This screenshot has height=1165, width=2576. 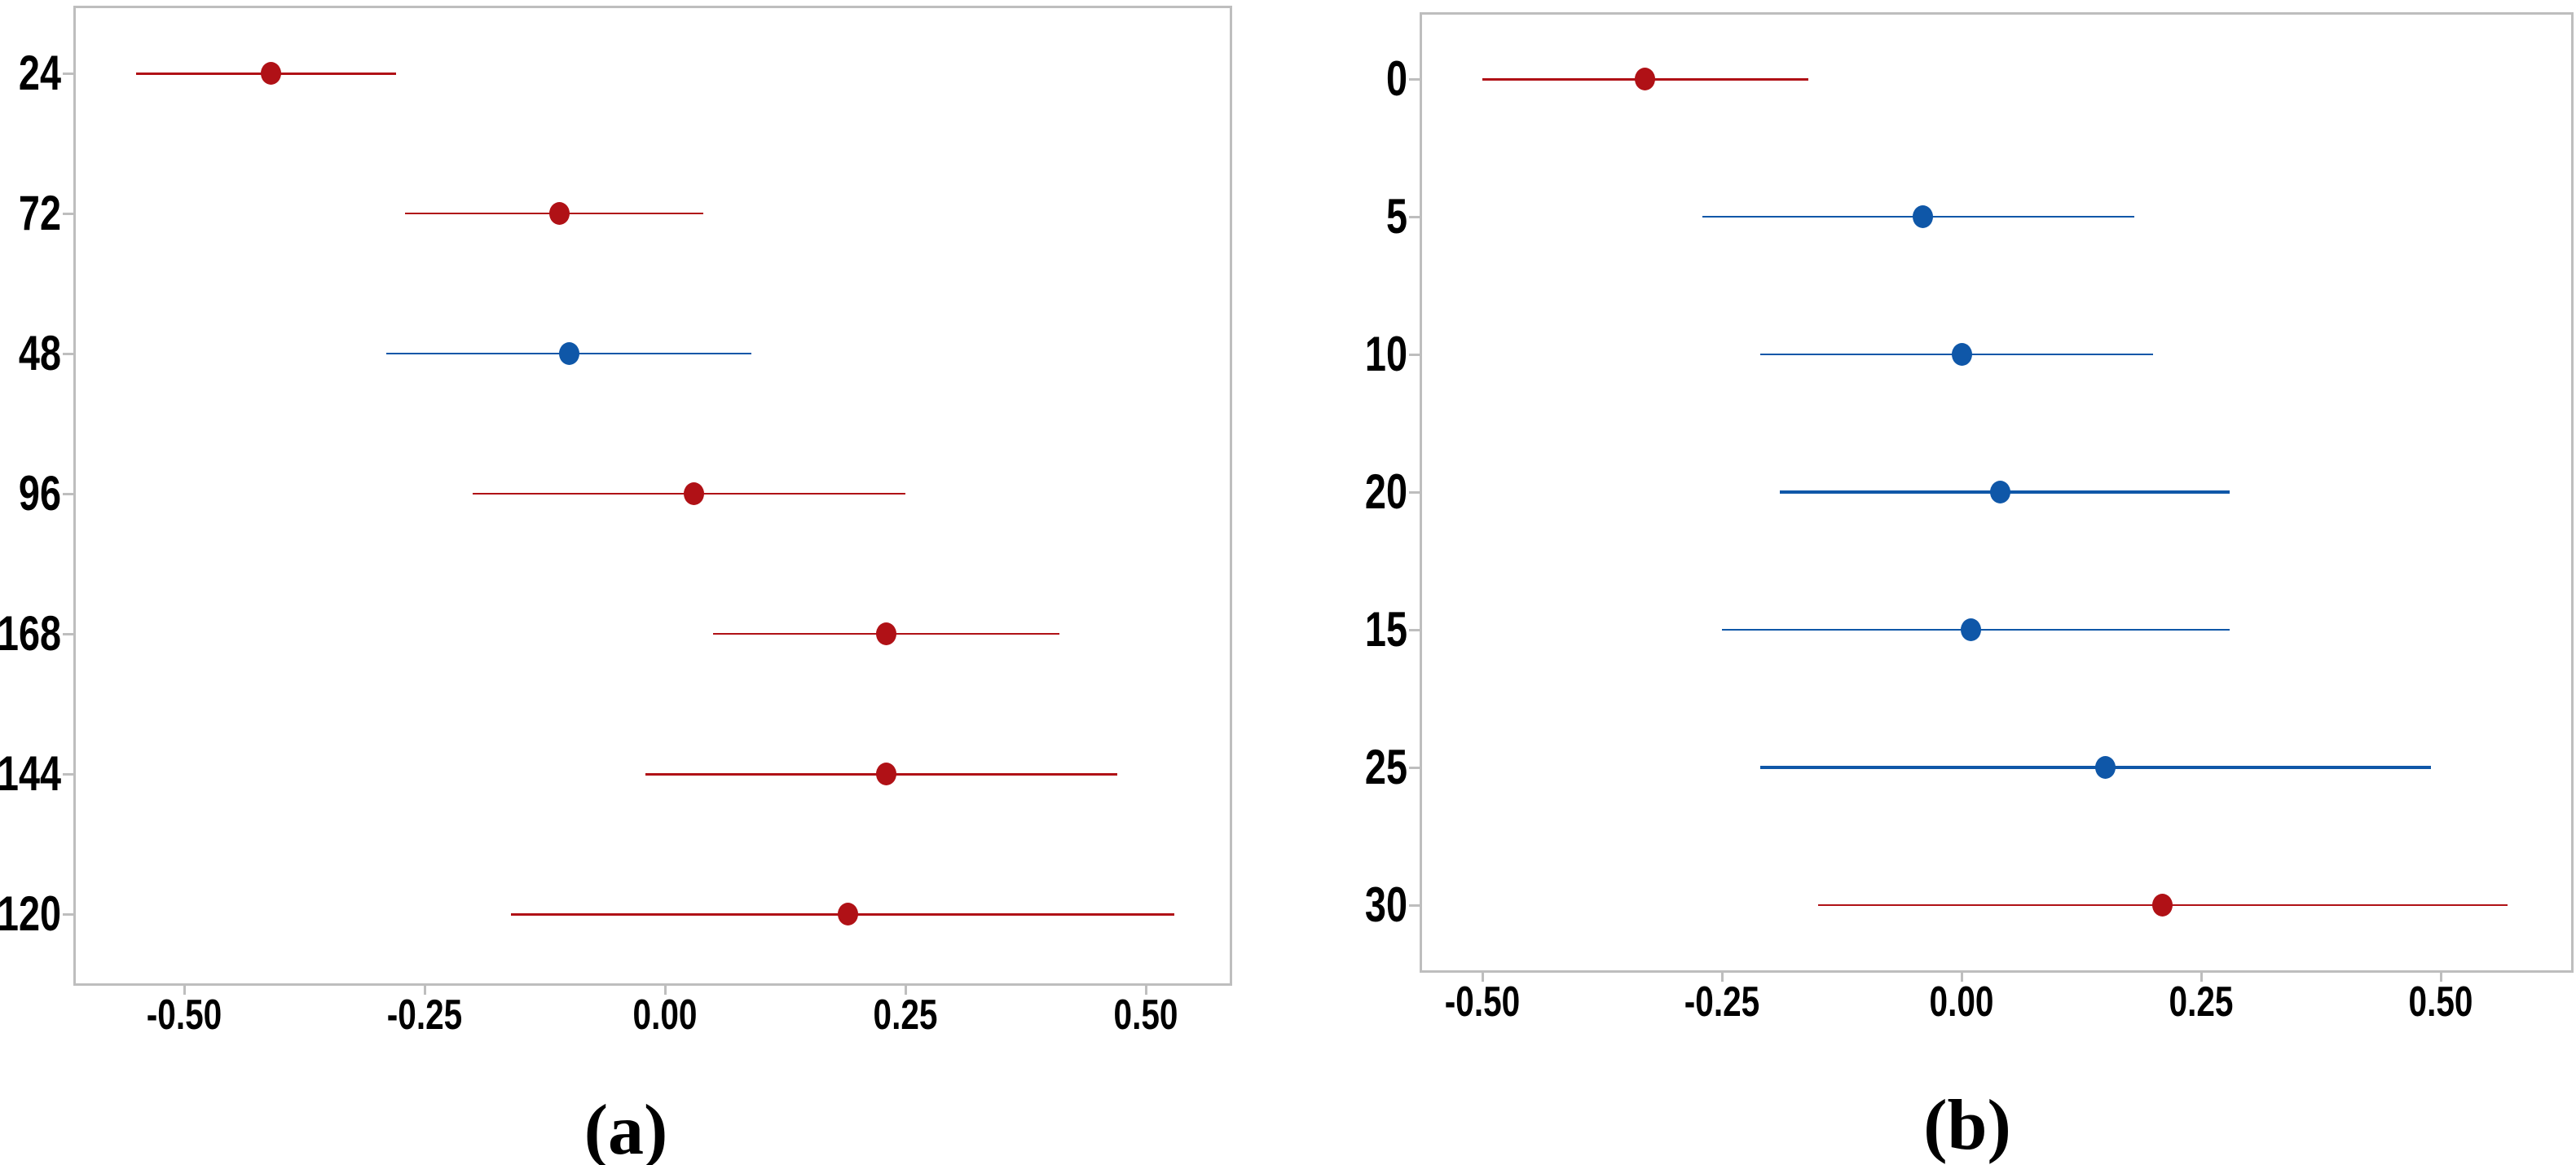 What do you see at coordinates (1961, 1002) in the screenshot?
I see `panel-b-x-tick-label: 0.00` at bounding box center [1961, 1002].